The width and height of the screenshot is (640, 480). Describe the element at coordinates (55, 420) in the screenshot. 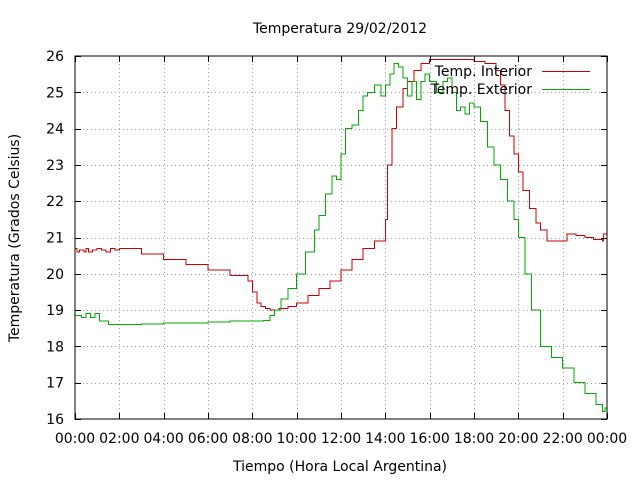

I see `y-tick-label: 16` at that location.